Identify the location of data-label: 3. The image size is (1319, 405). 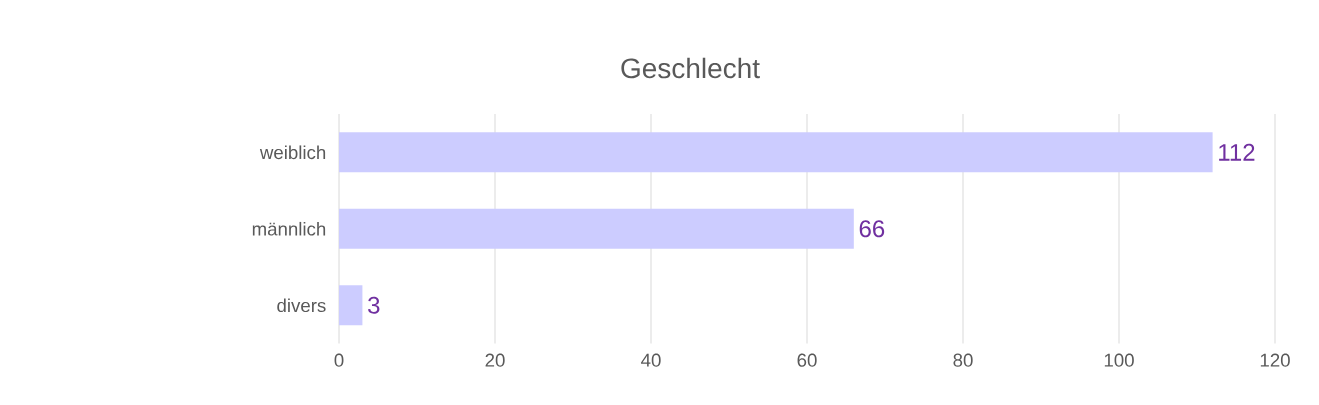
(374, 305).